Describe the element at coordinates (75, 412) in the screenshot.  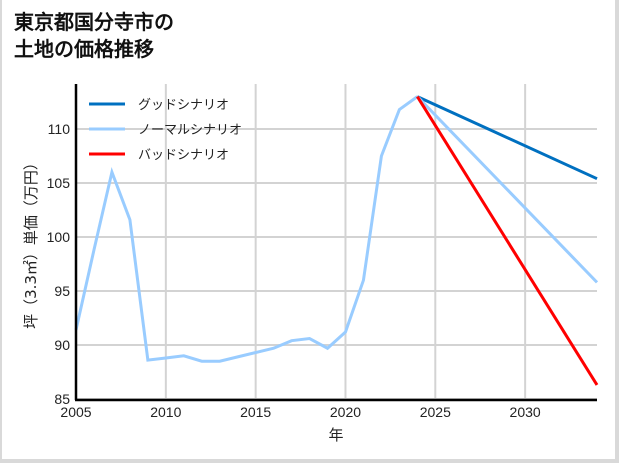
I see `x-tick-label: 2005` at that location.